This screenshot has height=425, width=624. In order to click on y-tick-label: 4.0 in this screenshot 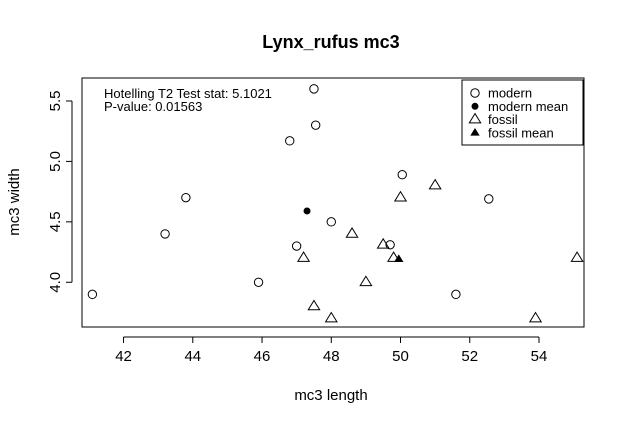, I will do `click(55, 282)`.